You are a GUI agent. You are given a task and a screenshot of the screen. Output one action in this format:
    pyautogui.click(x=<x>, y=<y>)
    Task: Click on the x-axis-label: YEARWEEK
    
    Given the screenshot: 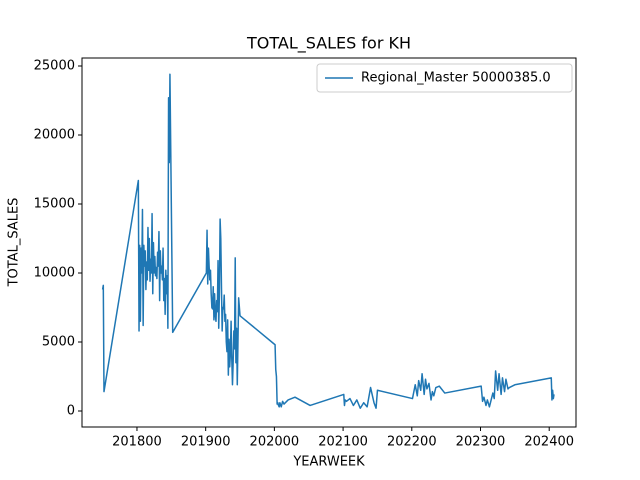 What is the action you would take?
    pyautogui.click(x=328, y=462)
    